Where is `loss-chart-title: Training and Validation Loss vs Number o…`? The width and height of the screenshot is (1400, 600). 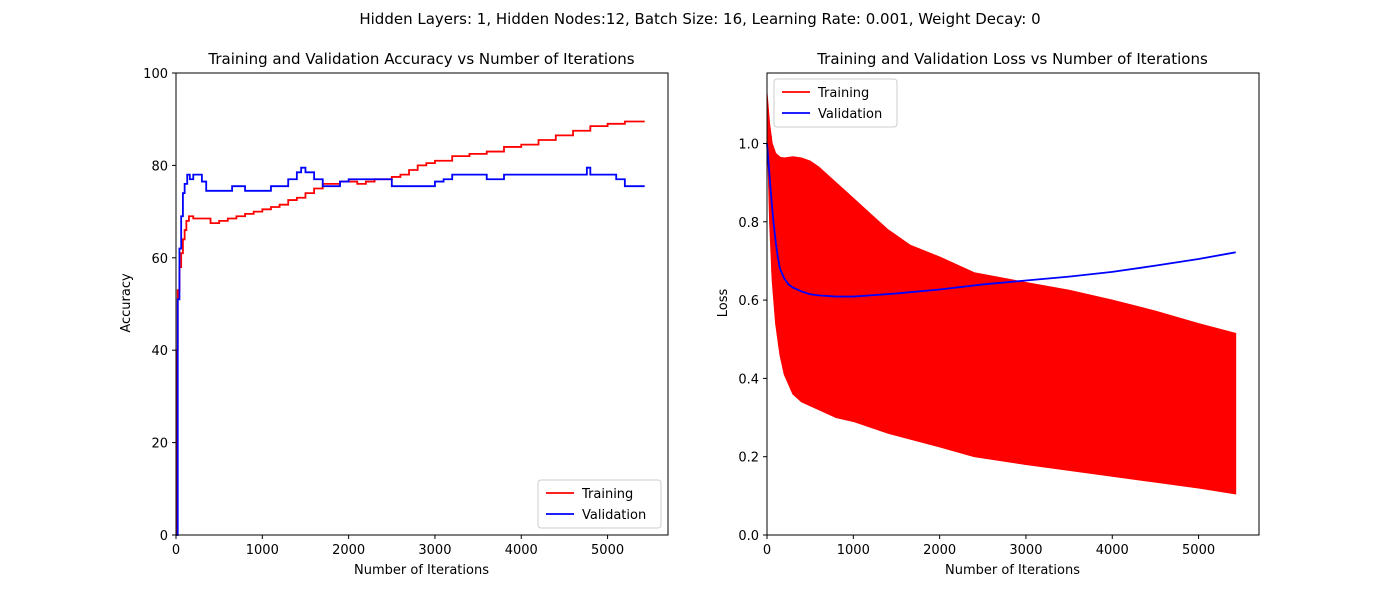
loss-chart-title: Training and Validation Loss vs Number o… is located at coordinates (1012, 59).